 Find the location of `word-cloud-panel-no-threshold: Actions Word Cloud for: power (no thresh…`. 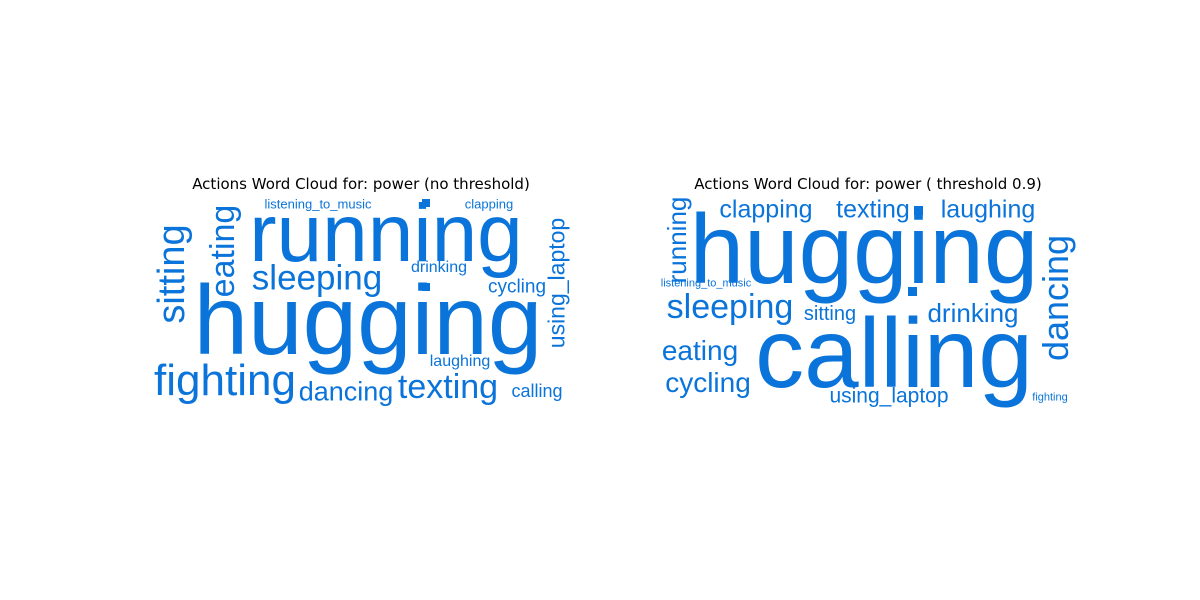

word-cloud-panel-no-threshold: Actions Word Cloud for: power (no thresh… is located at coordinates (360, 291).